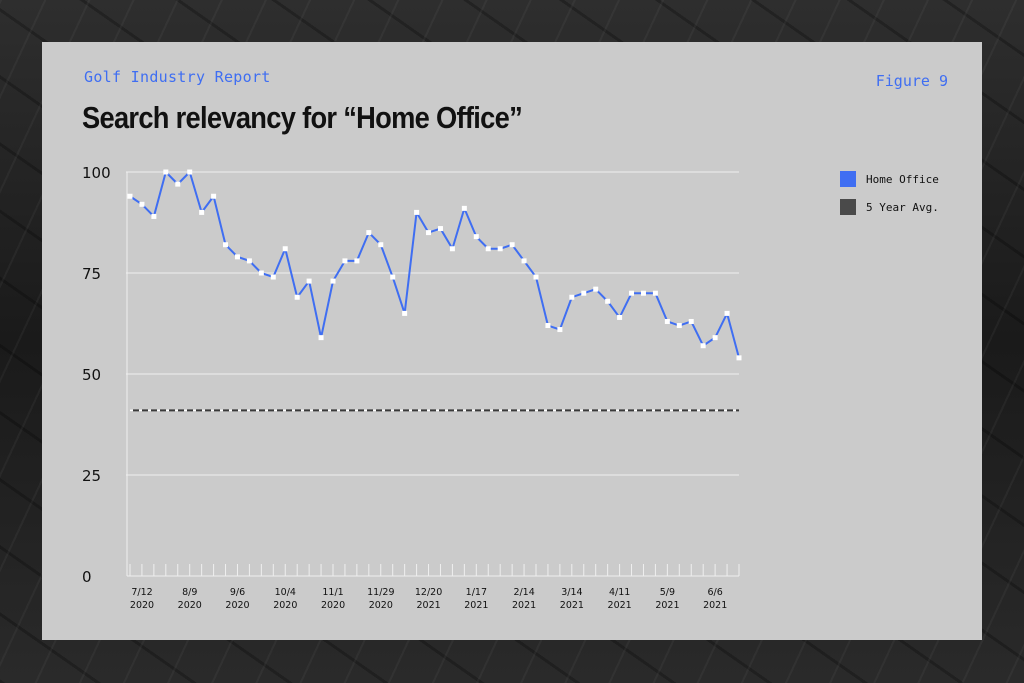 This screenshot has height=683, width=1024. Describe the element at coordinates (715, 592) in the screenshot. I see `x-tick-label: 6/6` at that location.